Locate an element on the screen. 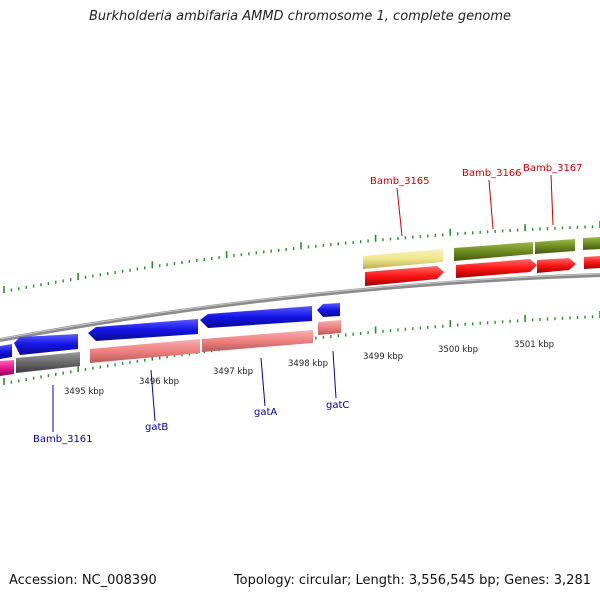  upper-tick-ring is located at coordinates (301, 257).